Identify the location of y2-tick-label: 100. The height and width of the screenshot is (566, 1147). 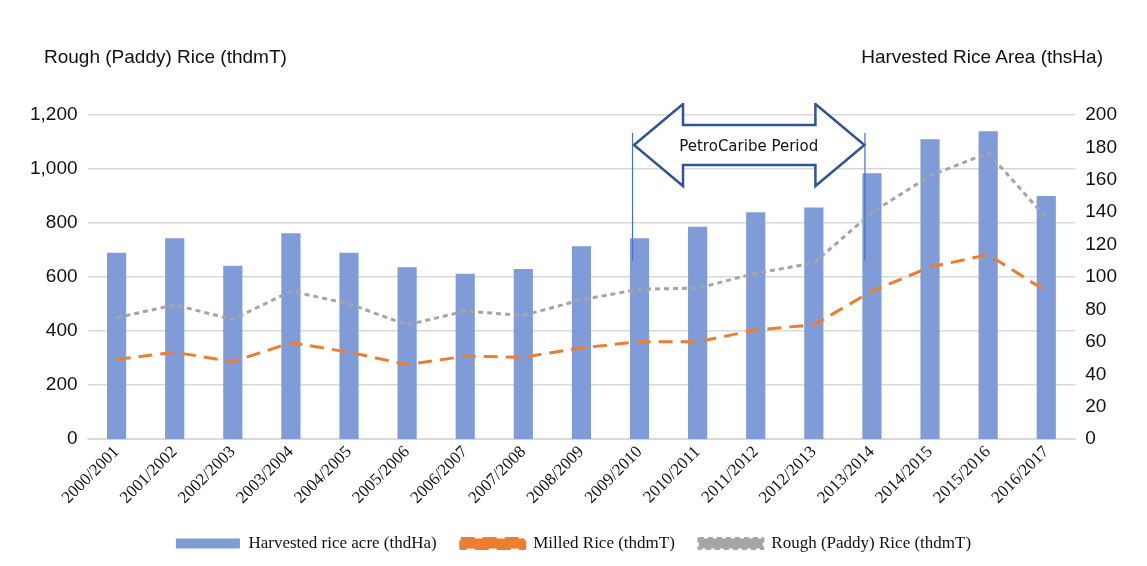
(1101, 276).